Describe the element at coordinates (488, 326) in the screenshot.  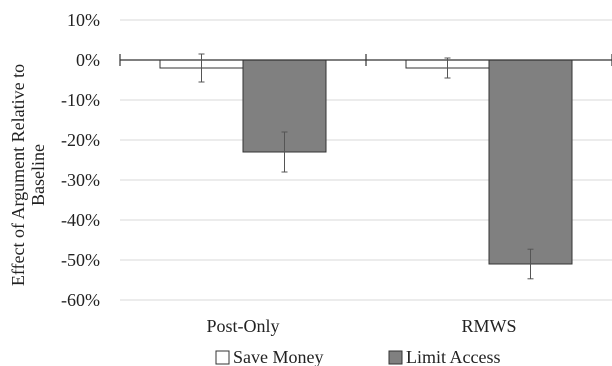
I see `x-category-label: RMWS` at that location.